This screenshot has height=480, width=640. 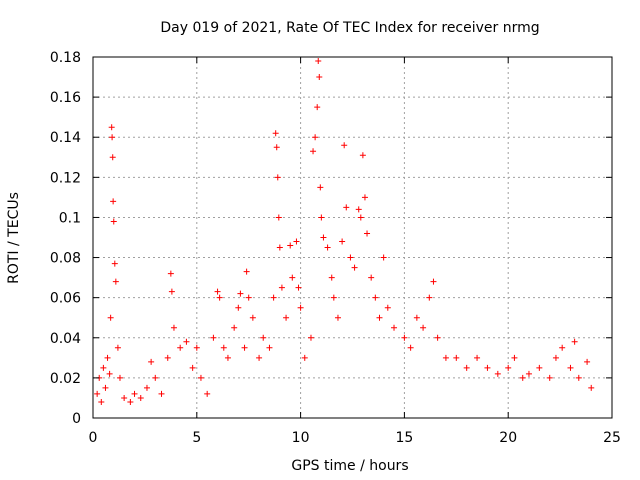 What do you see at coordinates (65, 379) in the screenshot?
I see `y-tick-label: 0.02` at bounding box center [65, 379].